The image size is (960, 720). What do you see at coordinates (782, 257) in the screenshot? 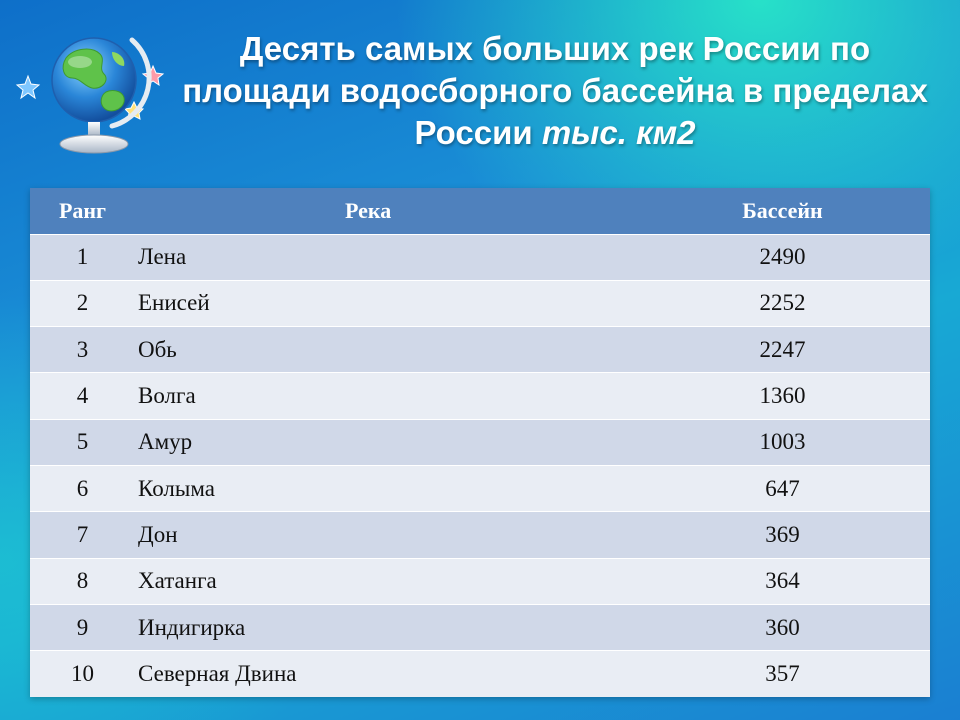
I see `cell-basin: 2490` at bounding box center [782, 257].